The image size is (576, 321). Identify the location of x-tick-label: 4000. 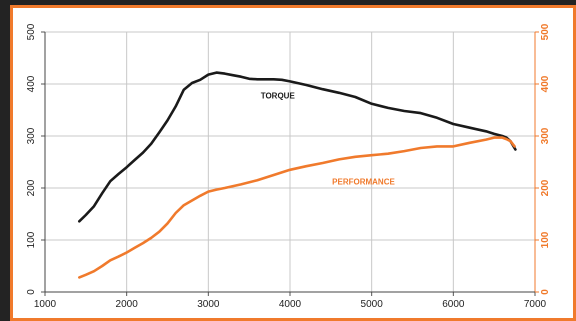
(290, 304).